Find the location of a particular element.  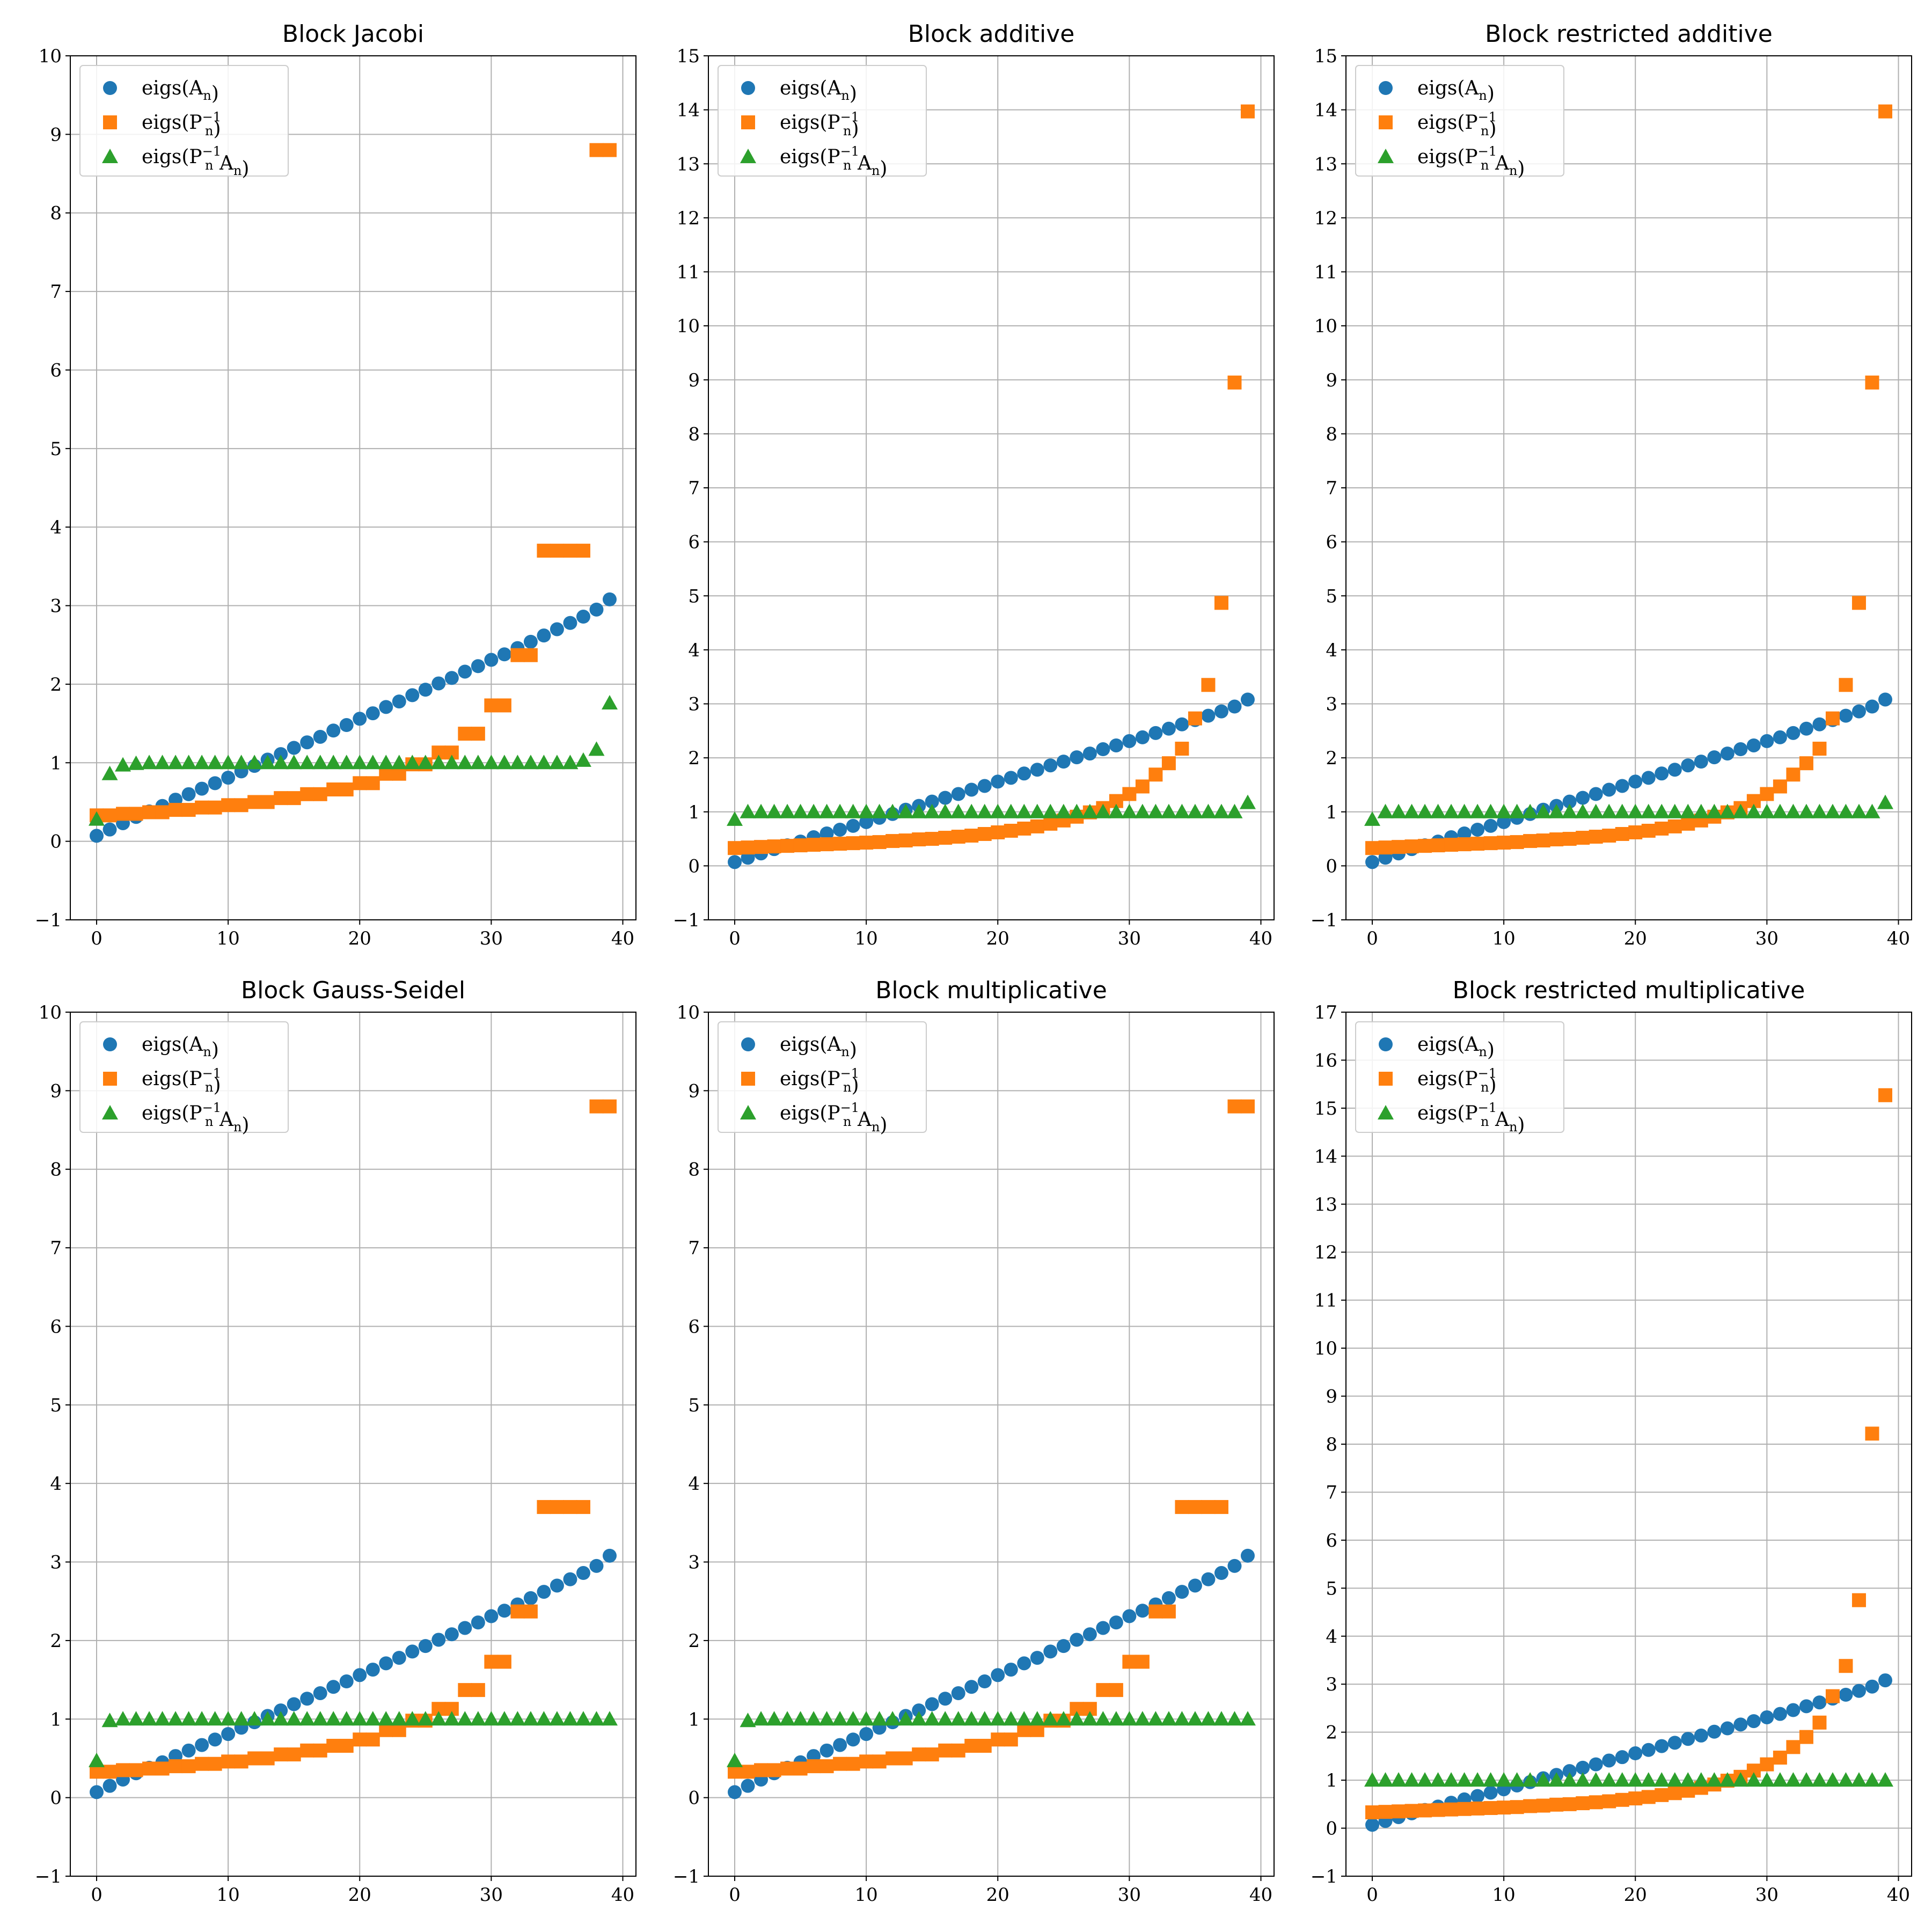

y-tick-label: 6 is located at coordinates (1331, 542).